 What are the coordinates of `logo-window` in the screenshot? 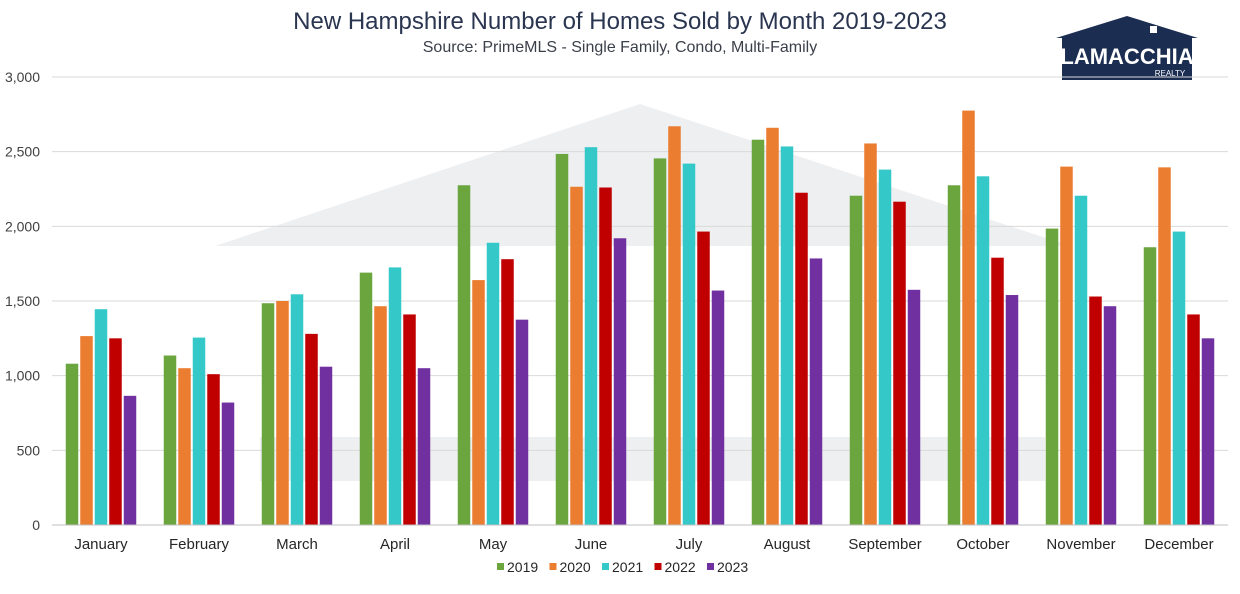 It's located at (1153, 29).